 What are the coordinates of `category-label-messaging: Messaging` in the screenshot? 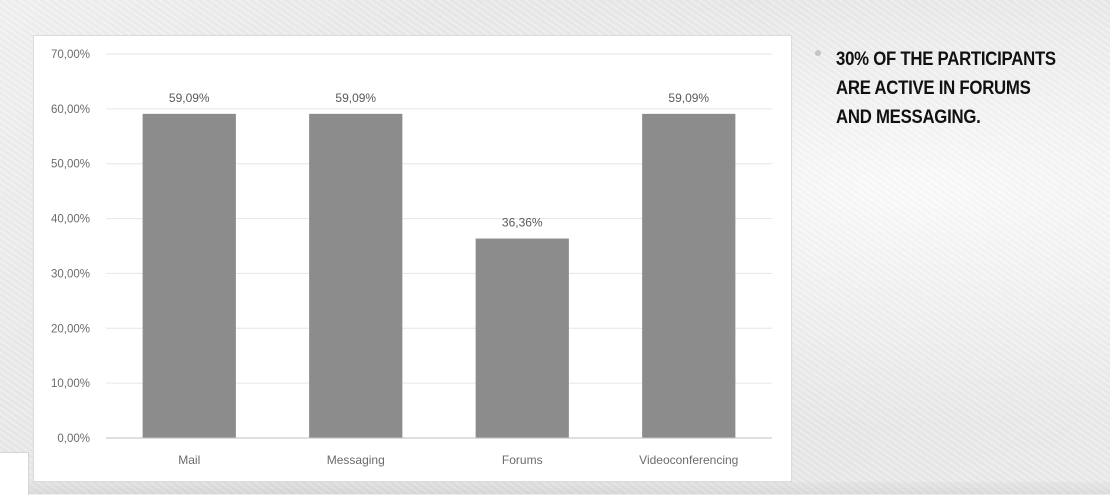 It's located at (356, 460).